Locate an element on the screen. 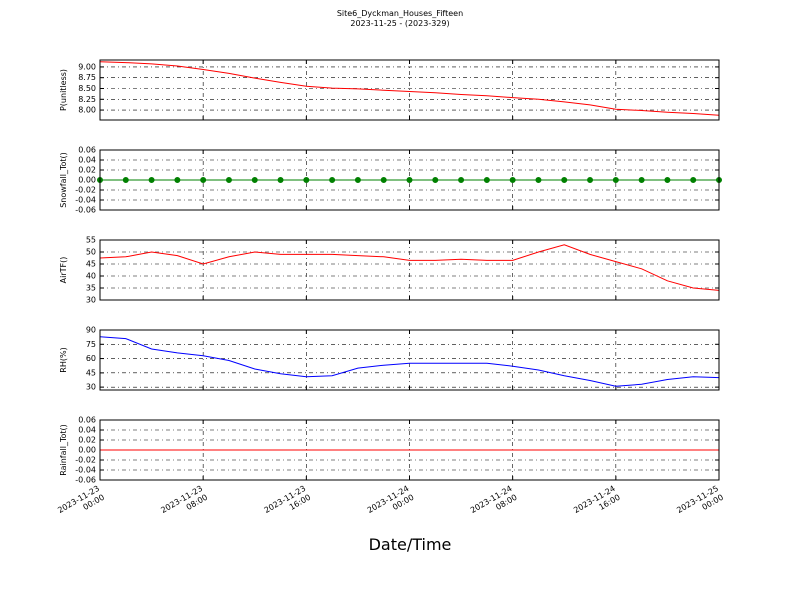  y-tick-label: 60 is located at coordinates (91, 358).